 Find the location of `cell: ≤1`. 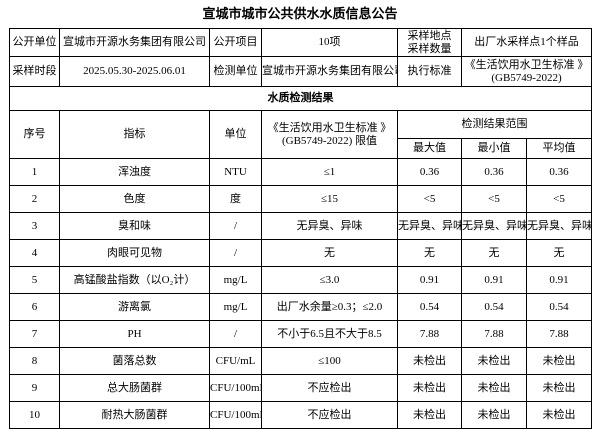

cell: ≤1 is located at coordinates (329, 172).